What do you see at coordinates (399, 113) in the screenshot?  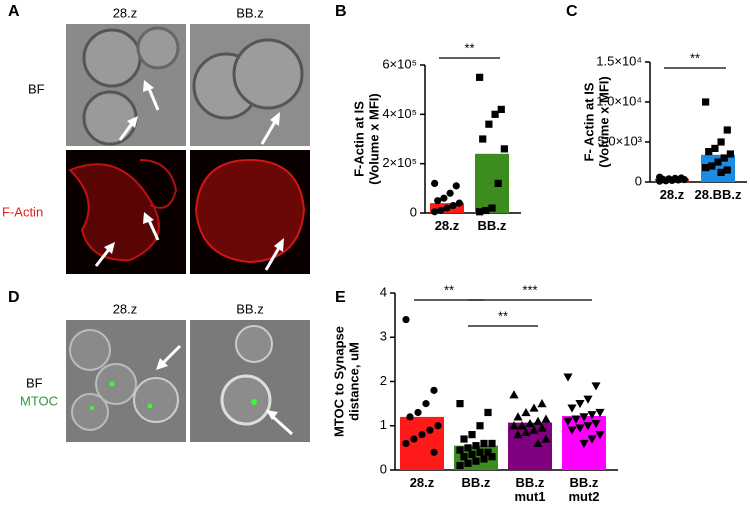 I see `y-tick-label: 4×10⁵` at bounding box center [399, 113].